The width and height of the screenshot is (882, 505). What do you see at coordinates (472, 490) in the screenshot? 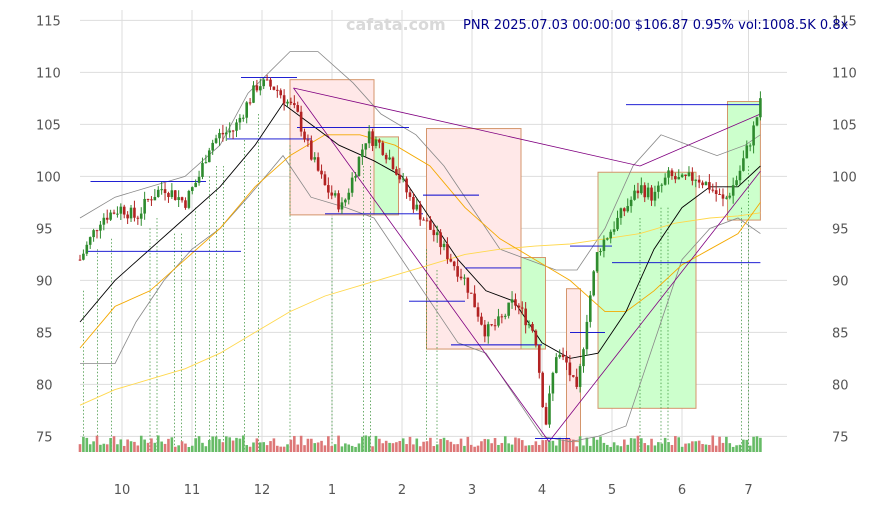
I see `x-tick-label: 3` at bounding box center [472, 490].